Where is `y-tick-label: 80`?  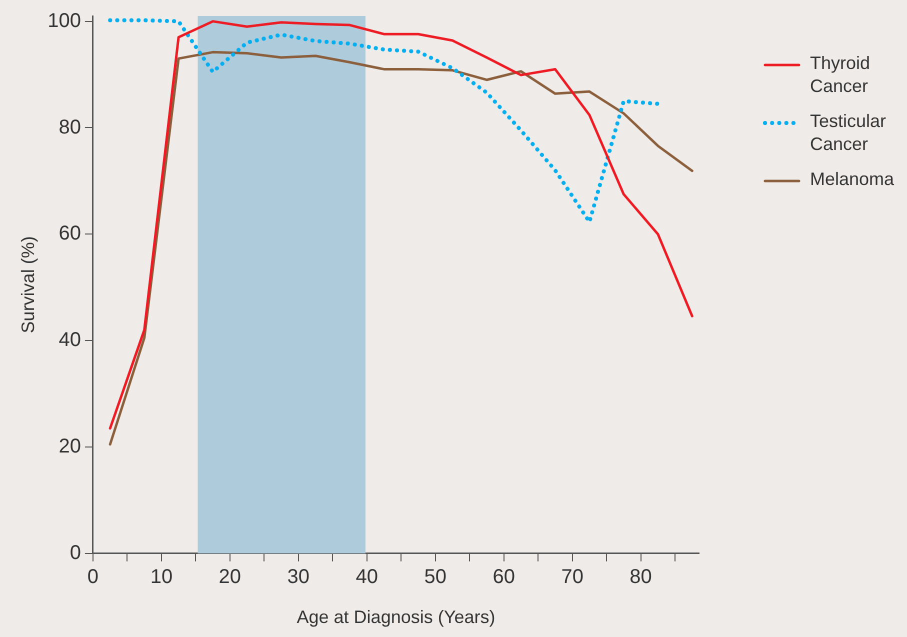
y-tick-label: 80 is located at coordinates (69, 127).